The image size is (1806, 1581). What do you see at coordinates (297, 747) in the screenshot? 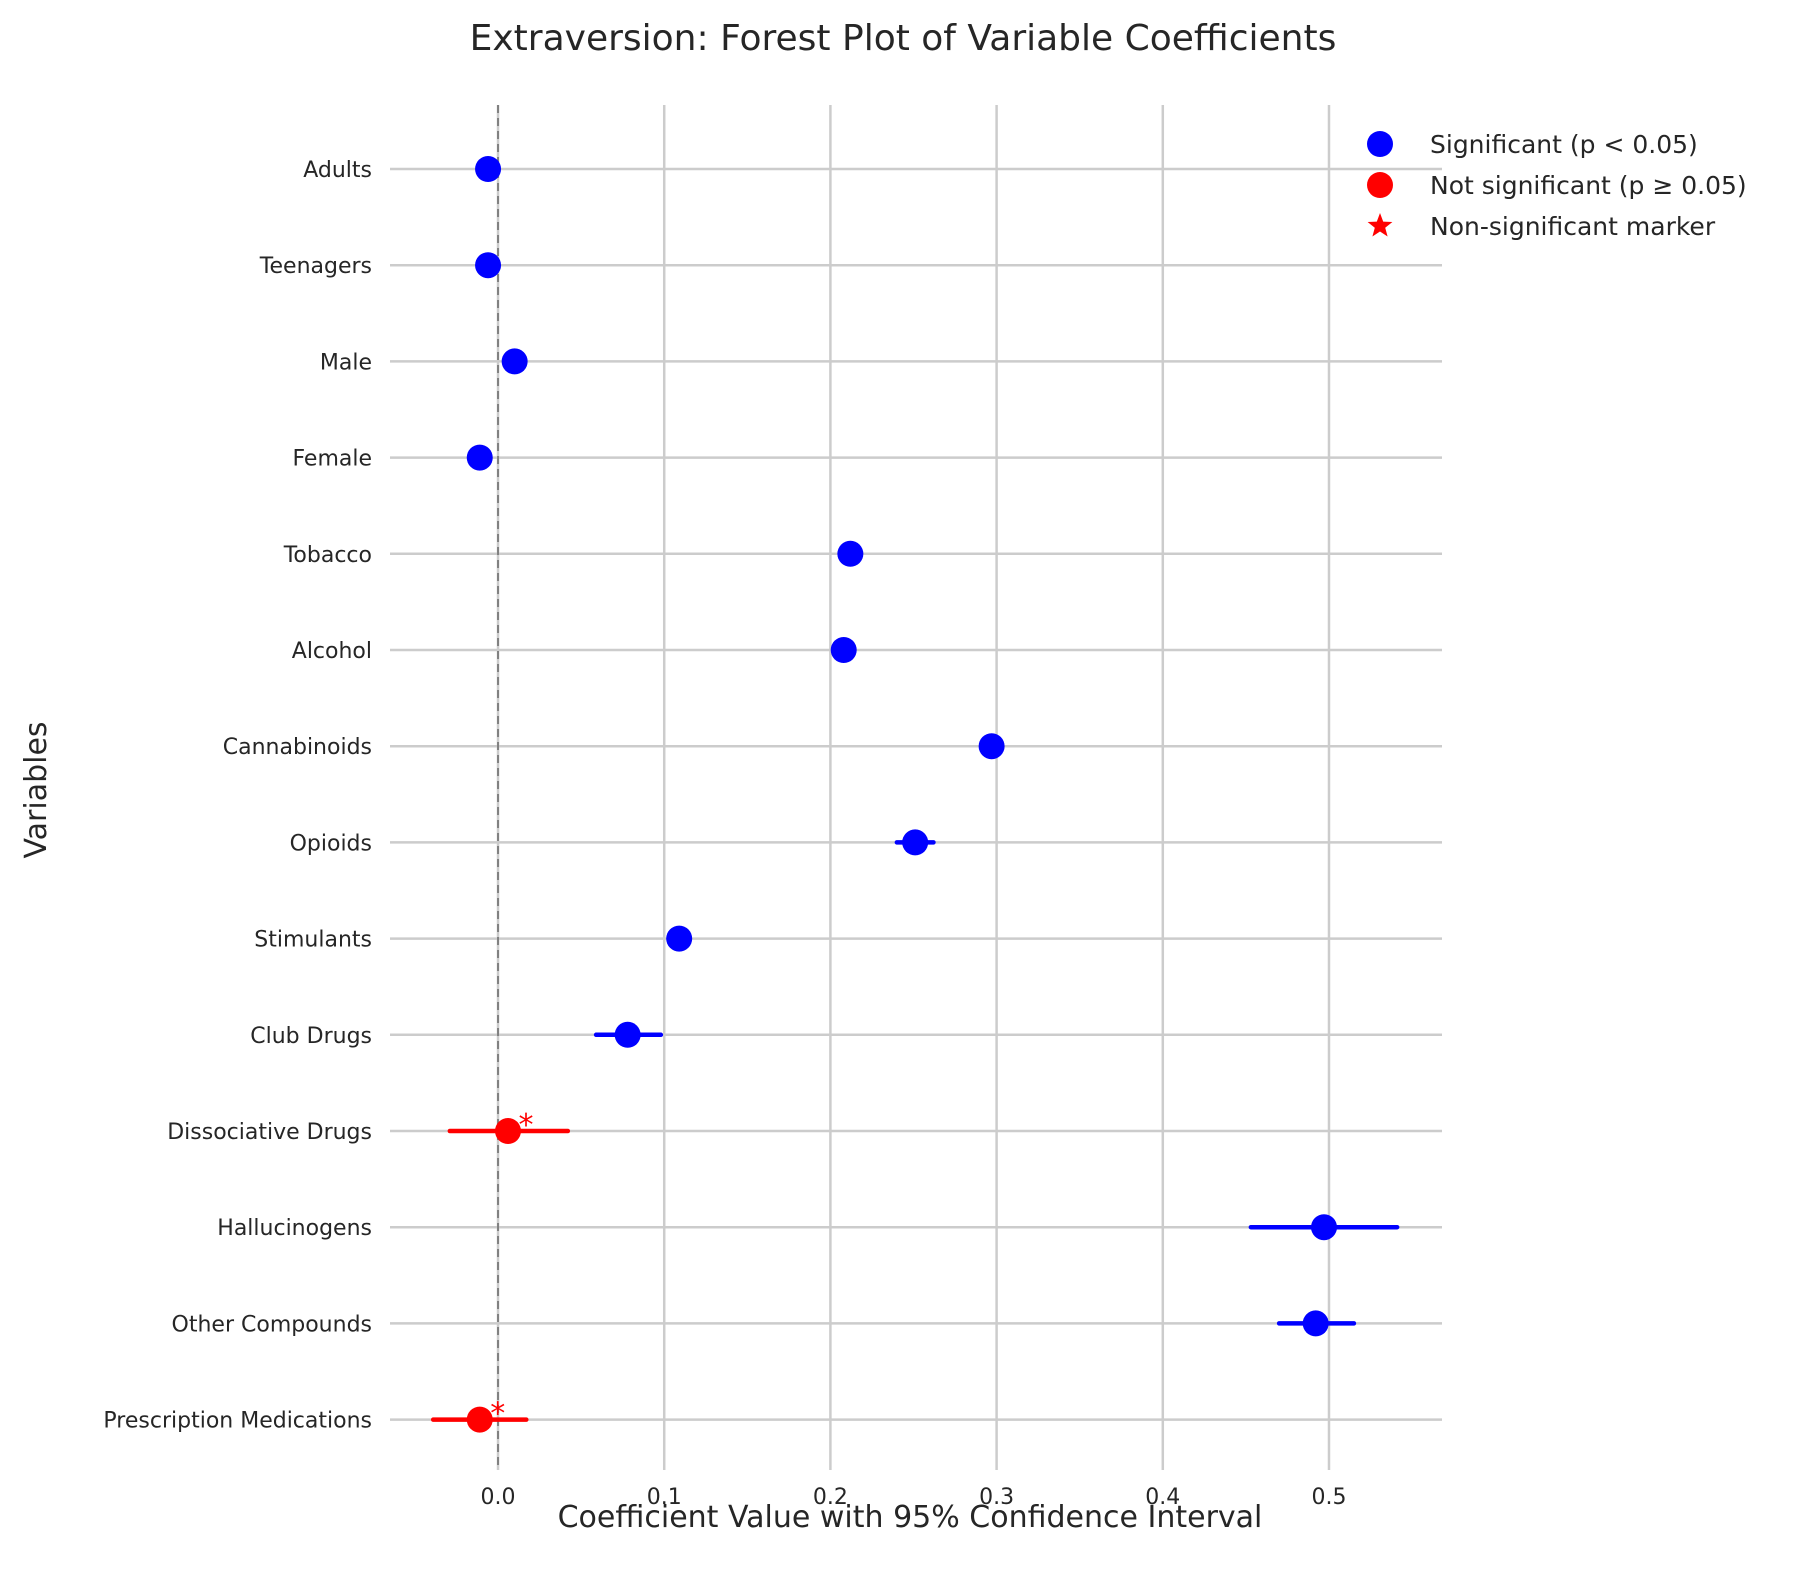
I see `y-tick-label: Cannabinoids` at bounding box center [297, 747].